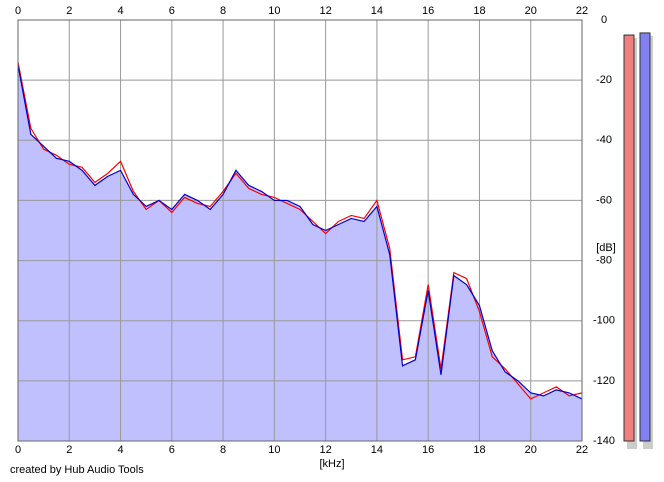  Describe the element at coordinates (531, 450) in the screenshot. I see `x-tick-label: 20` at that location.